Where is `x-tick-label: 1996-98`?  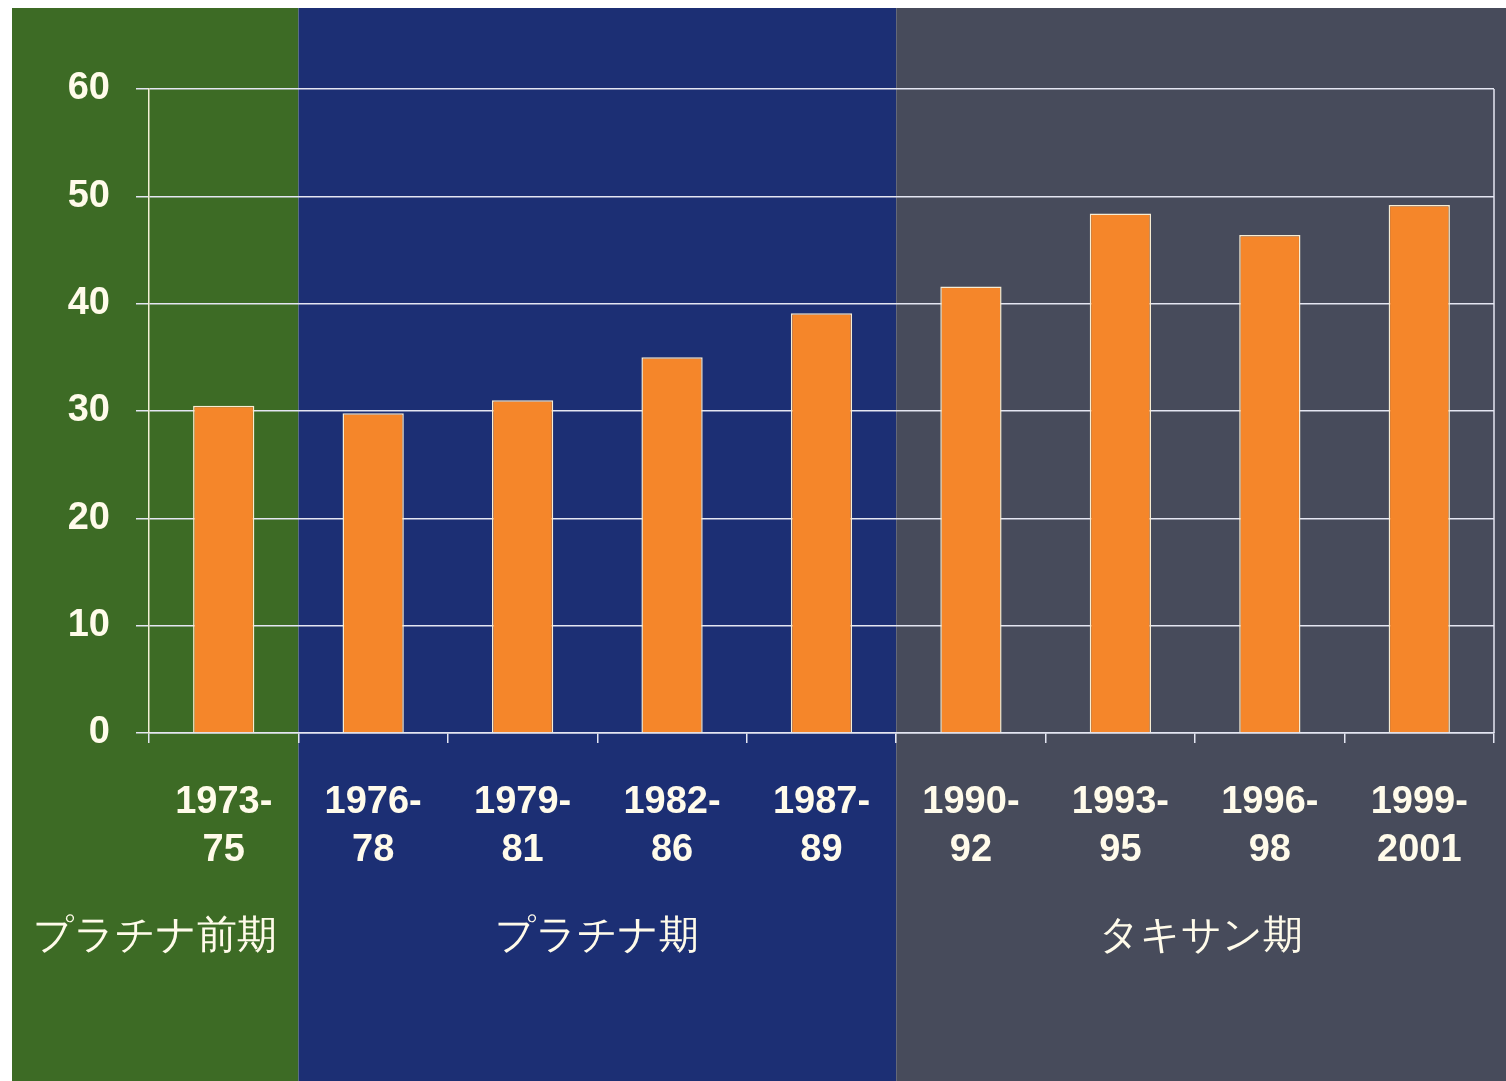
x-tick-label: 1996-98 is located at coordinates (1270, 823).